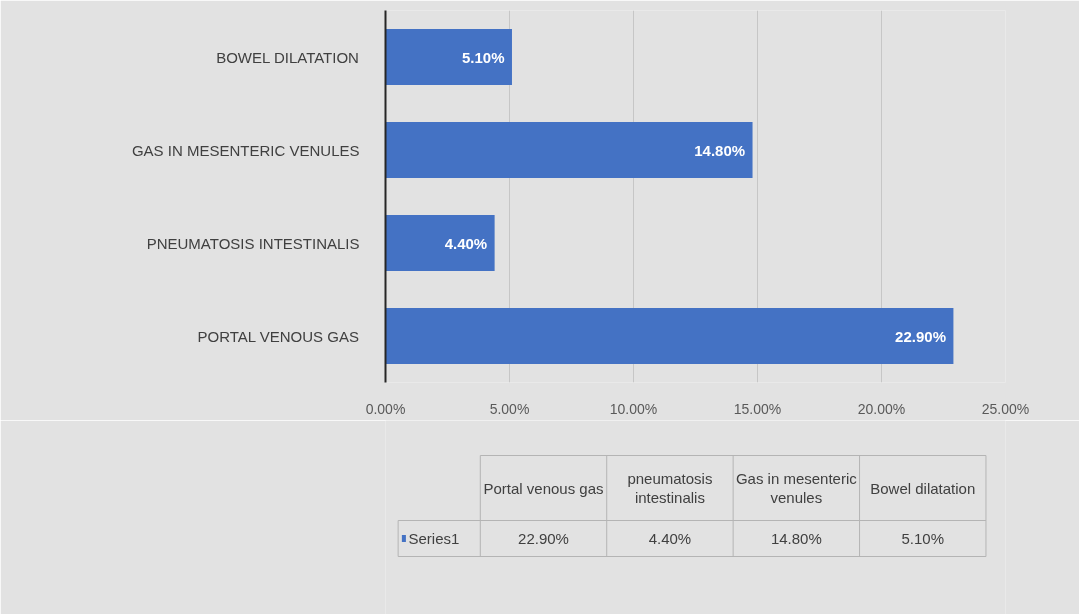 The image size is (1079, 614). What do you see at coordinates (796, 538) in the screenshot?
I see `text: 14.80%` at bounding box center [796, 538].